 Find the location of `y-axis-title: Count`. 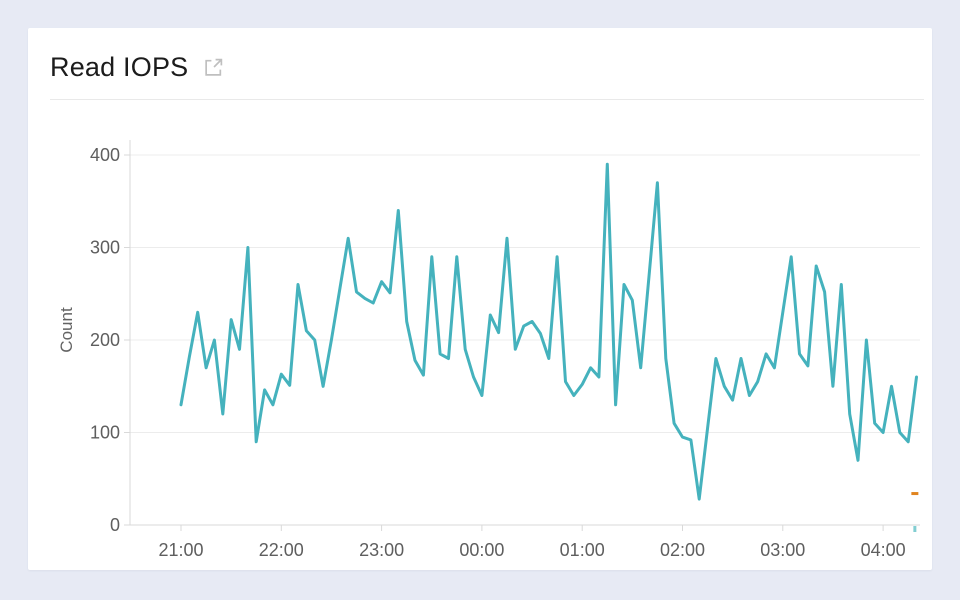

y-axis-title: Count is located at coordinates (66, 330).